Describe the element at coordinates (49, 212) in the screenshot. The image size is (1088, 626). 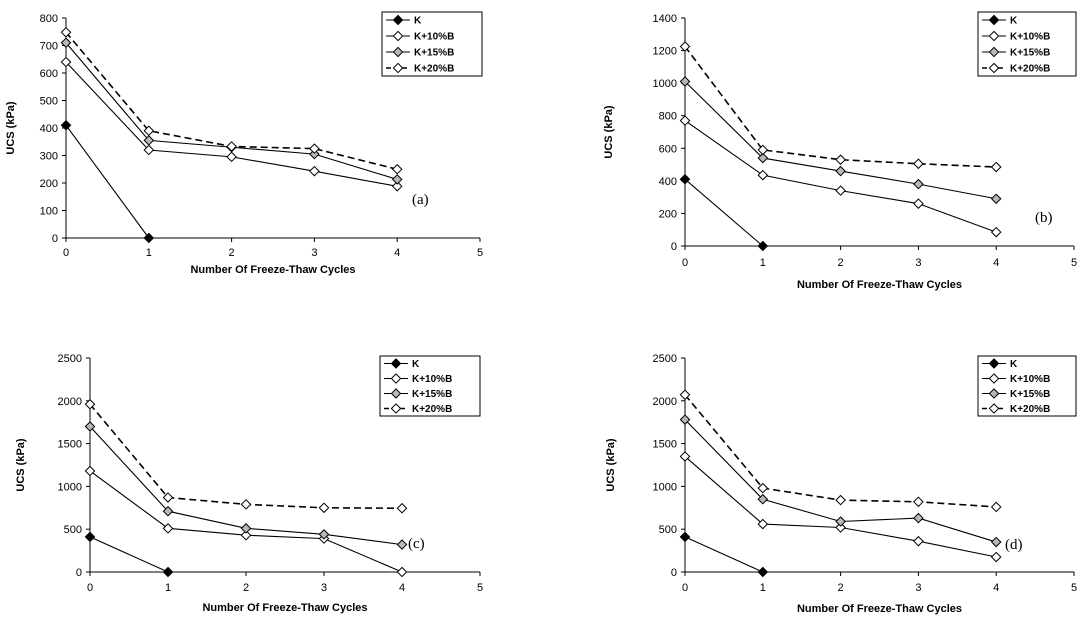
I see `y-tick-label: 100` at that location.